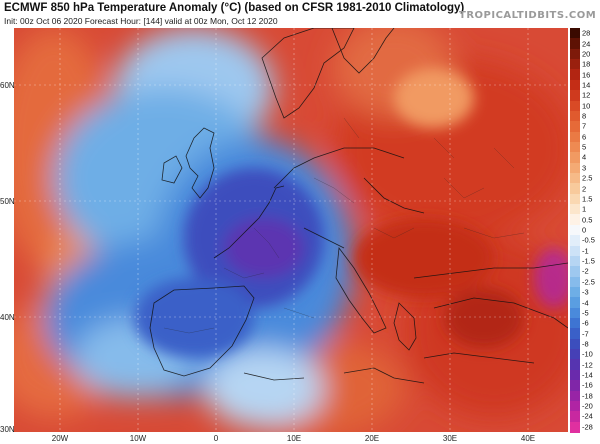  What do you see at coordinates (7, 201) in the screenshot?
I see `lat-label-50n: 50N` at bounding box center [7, 201].